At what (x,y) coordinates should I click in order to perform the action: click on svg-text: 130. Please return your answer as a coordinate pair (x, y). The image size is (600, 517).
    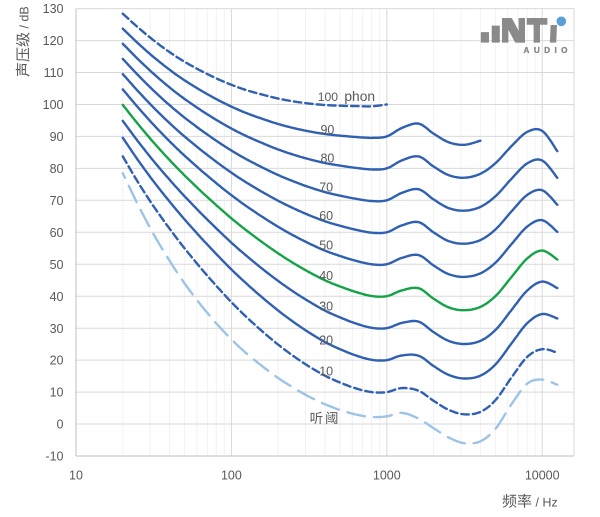
    Looking at the image, I should click on (53, 9).